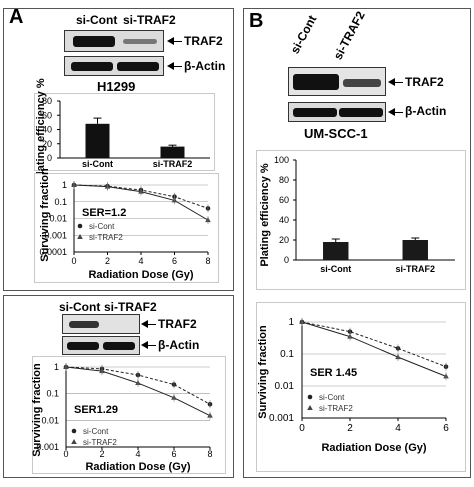 The image size is (474, 487). I want to click on b_plating-ytick-label: 60, so click(284, 200).